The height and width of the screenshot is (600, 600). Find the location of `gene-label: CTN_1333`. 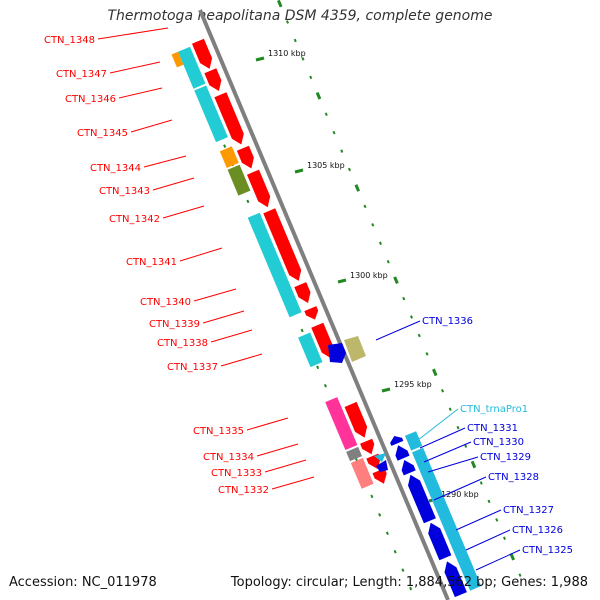

gene-label: CTN_1333 is located at coordinates (236, 473).